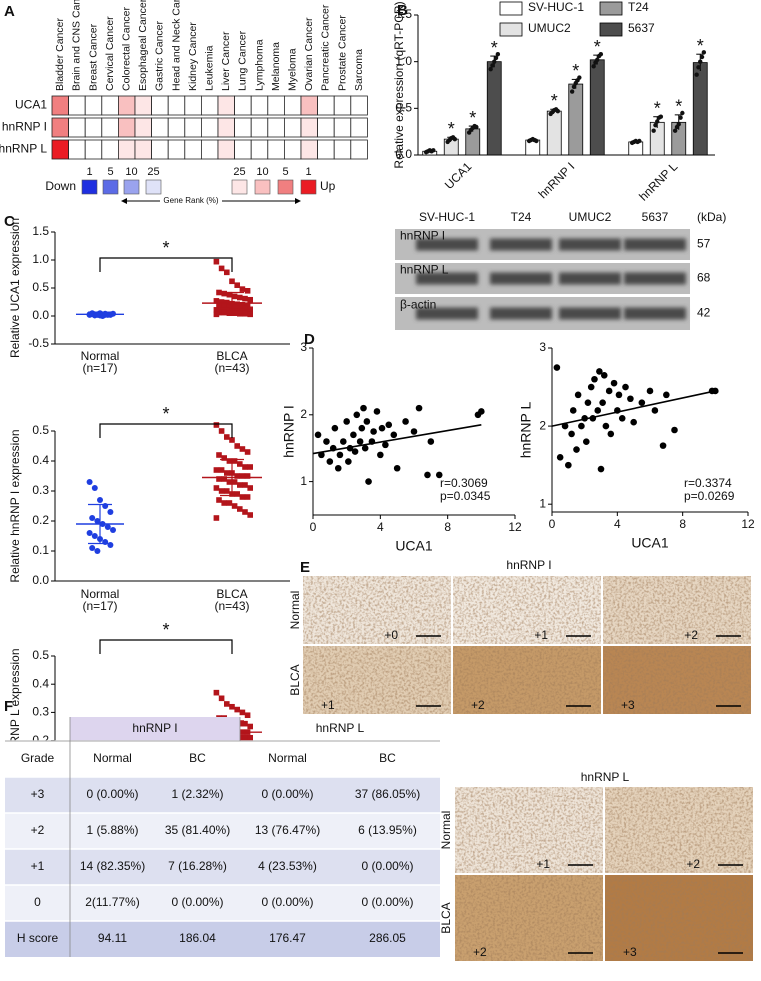 The image size is (761, 981). Describe the element at coordinates (112, 866) in the screenshot. I see `table-cell: 14 (82.35%)` at that location.